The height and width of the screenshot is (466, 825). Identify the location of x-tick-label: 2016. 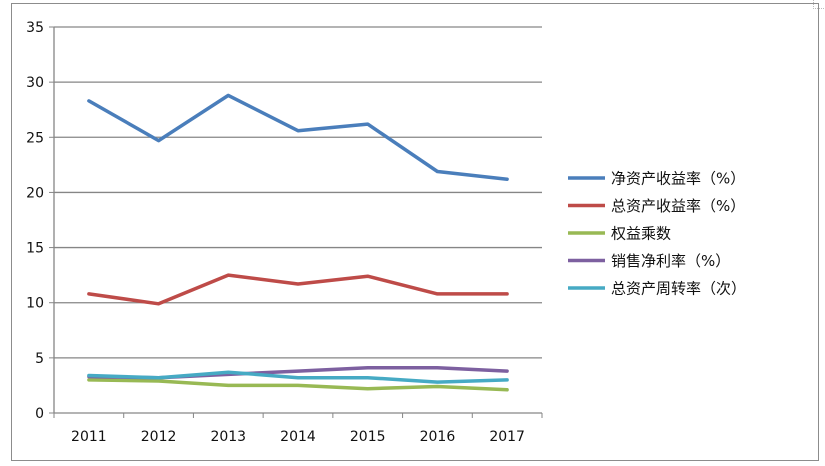
(438, 437).